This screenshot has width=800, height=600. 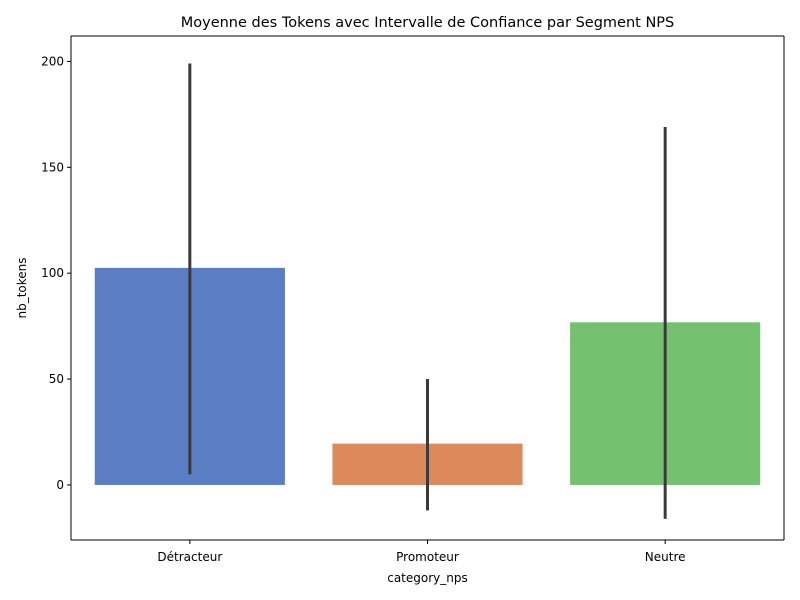 What do you see at coordinates (189, 557) in the screenshot?
I see `x-tick-label-0: Détracteur` at bounding box center [189, 557].